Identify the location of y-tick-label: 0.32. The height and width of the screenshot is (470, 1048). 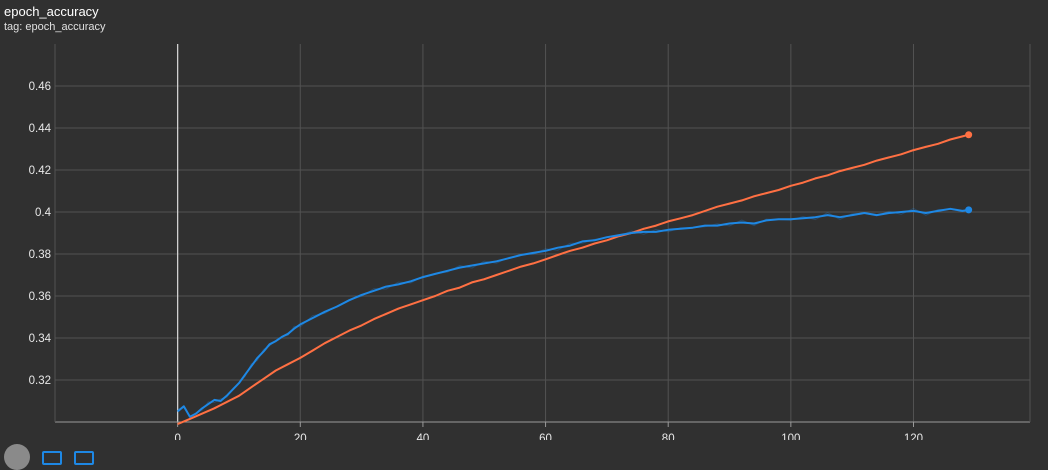
(40, 381).